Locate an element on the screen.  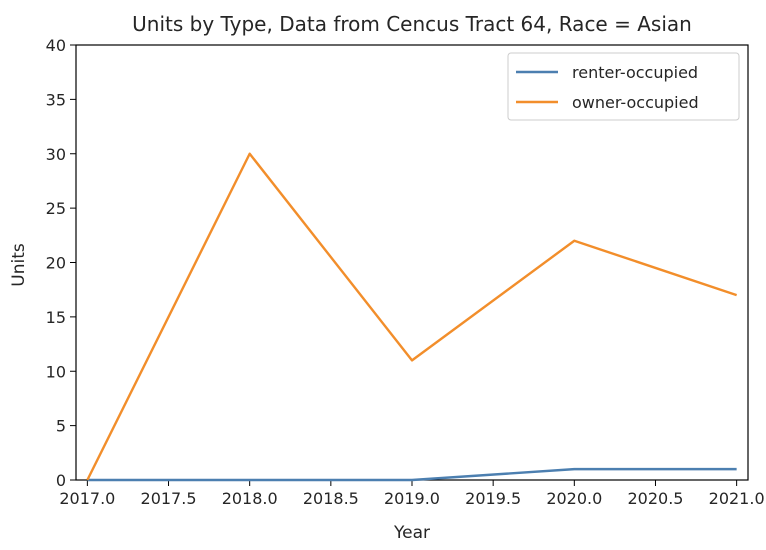
y-axis: 0 5 10 15 20 25 30 35 40 is located at coordinates (61, 263).